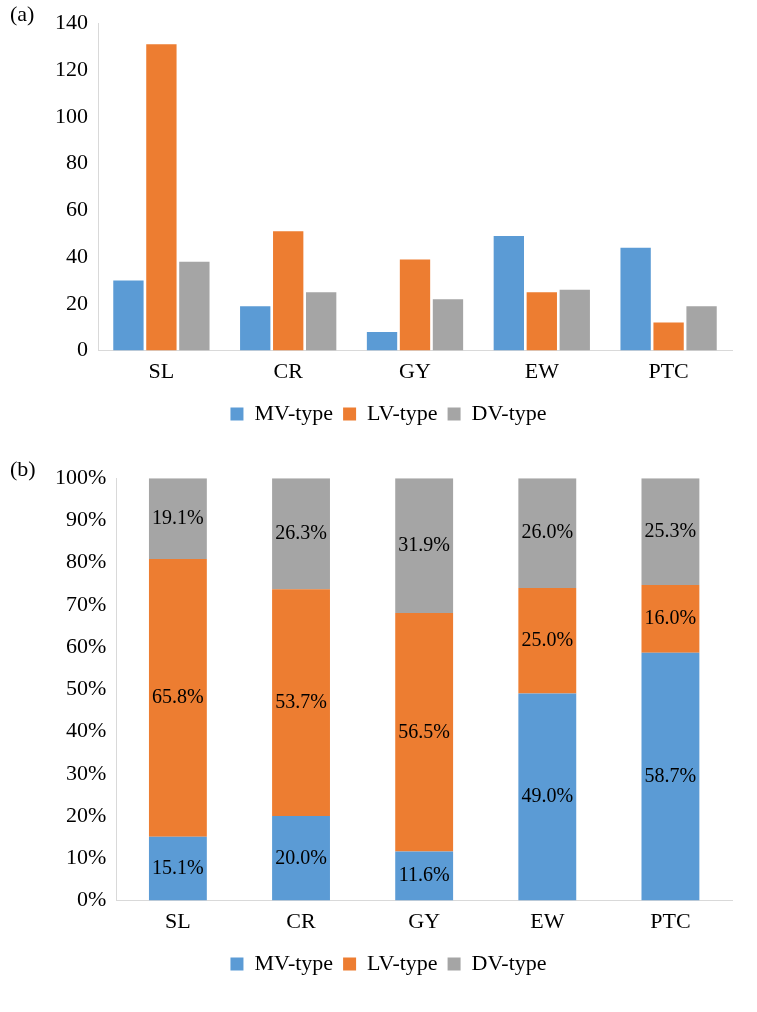 This screenshot has height=1012, width=757. Describe the element at coordinates (92, 899) in the screenshot. I see `y-tick-label: 0%` at that location.